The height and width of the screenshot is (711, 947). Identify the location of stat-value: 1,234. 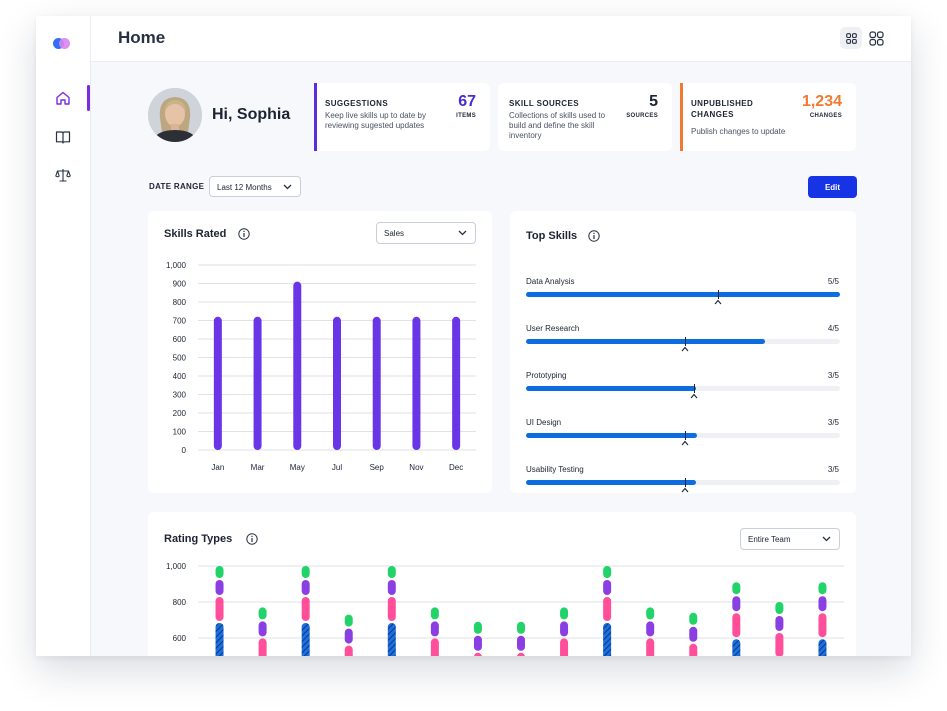
(821, 101).